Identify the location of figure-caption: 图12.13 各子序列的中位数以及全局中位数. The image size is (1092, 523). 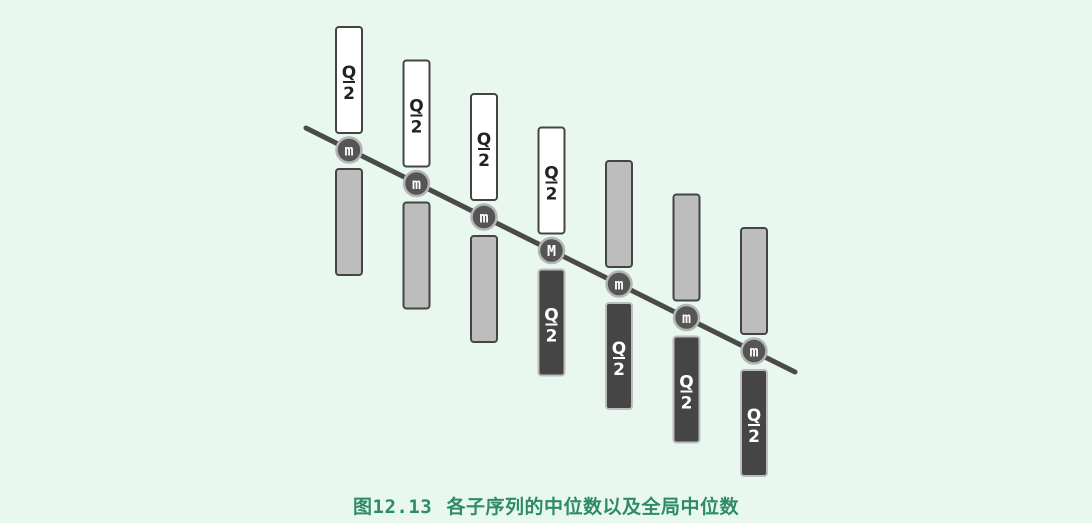
(546, 506).